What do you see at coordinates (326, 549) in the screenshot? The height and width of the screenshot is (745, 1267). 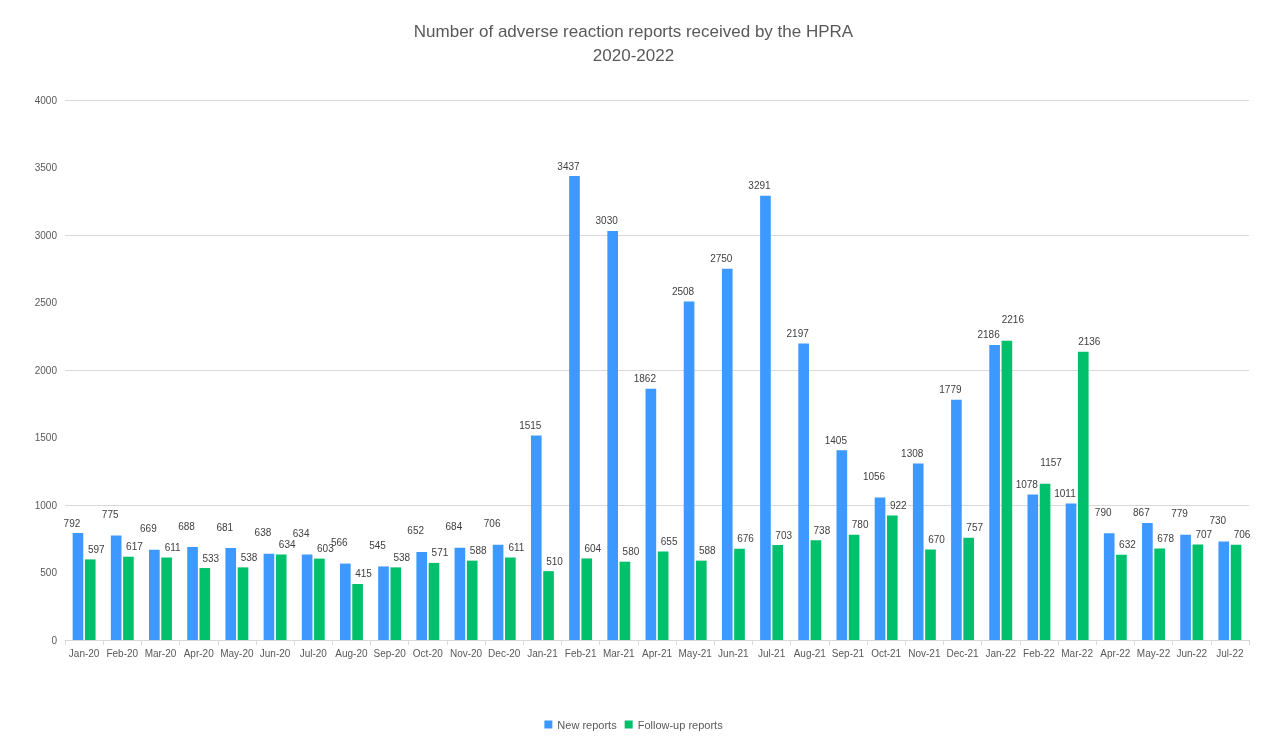 I see `data-label: 603` at bounding box center [326, 549].